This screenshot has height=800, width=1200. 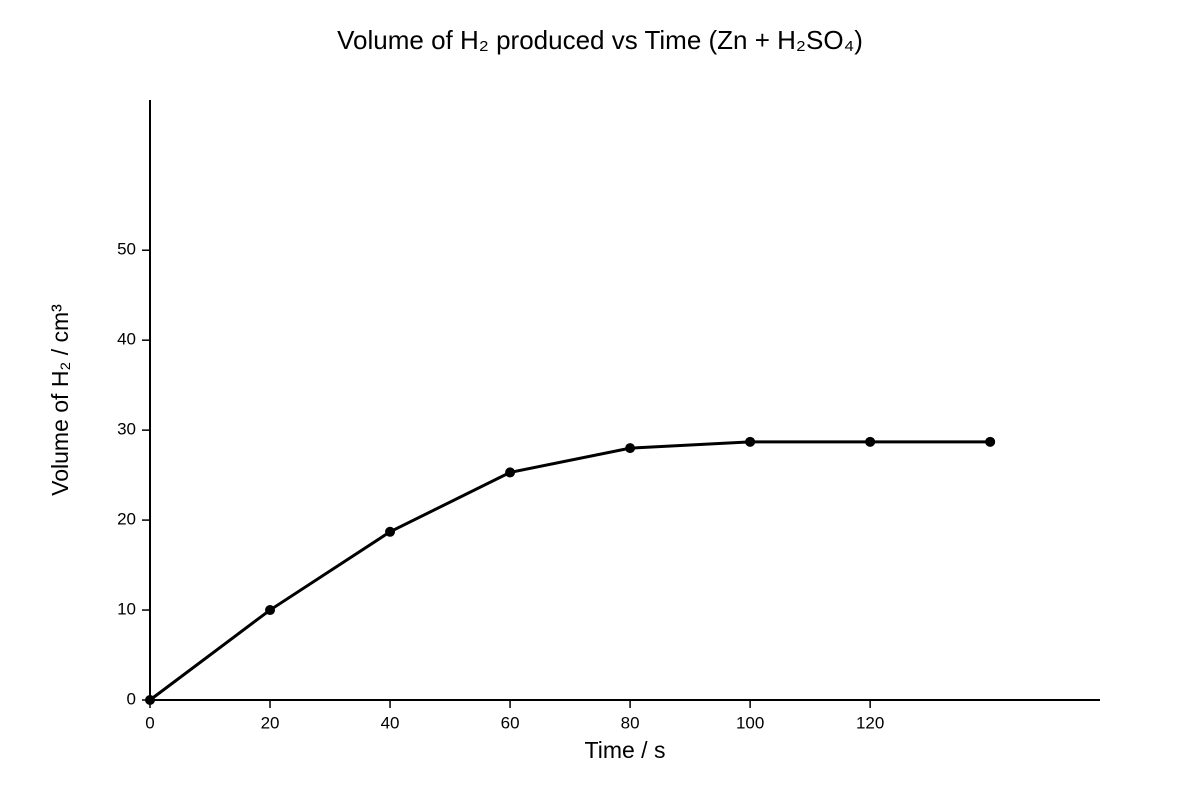 I want to click on x-tick-label: 100, so click(x=750, y=722).